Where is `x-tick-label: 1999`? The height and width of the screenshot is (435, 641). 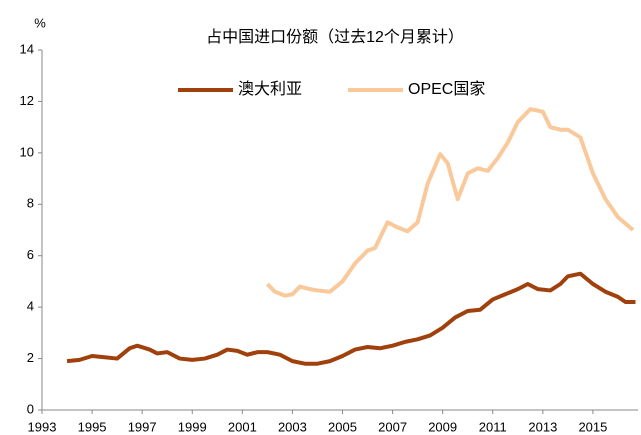 x-tick-label: 1999 is located at coordinates (192, 426).